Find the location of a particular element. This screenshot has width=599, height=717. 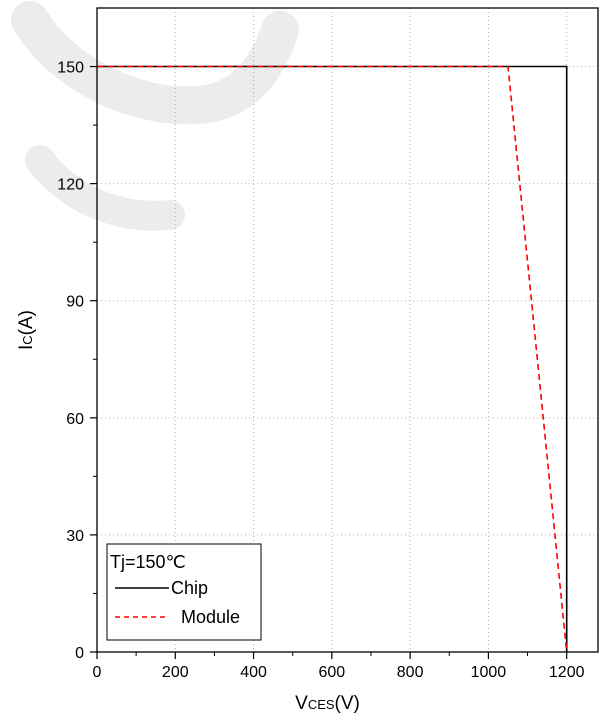

x-tick-label: 0 is located at coordinates (97, 672).